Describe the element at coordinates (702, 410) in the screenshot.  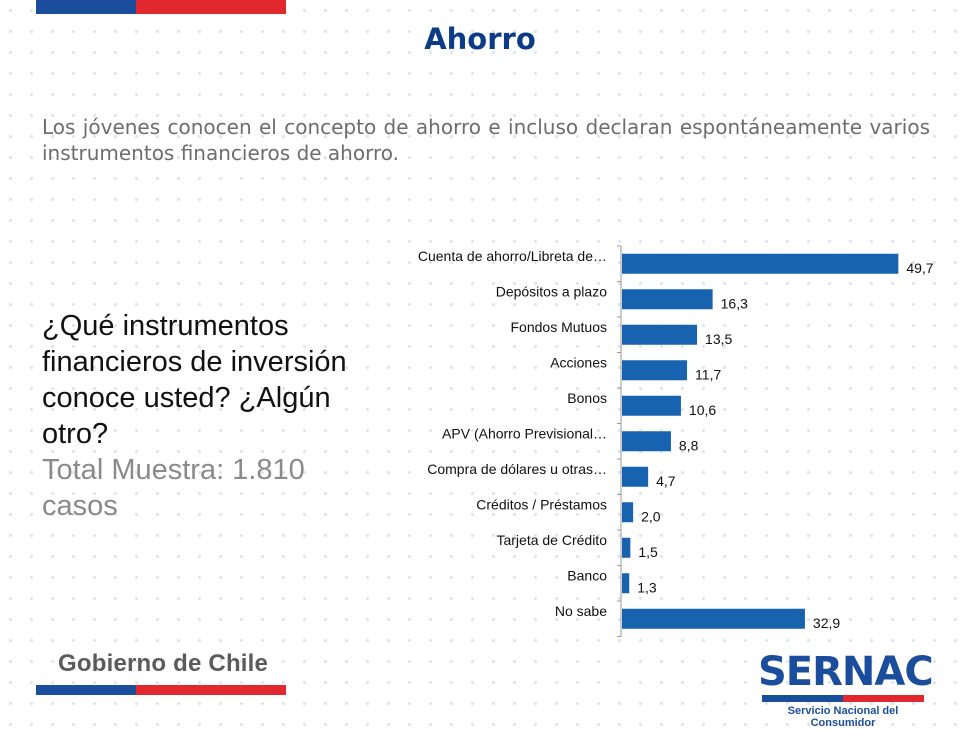
I see `data-label: 10,6` at that location.